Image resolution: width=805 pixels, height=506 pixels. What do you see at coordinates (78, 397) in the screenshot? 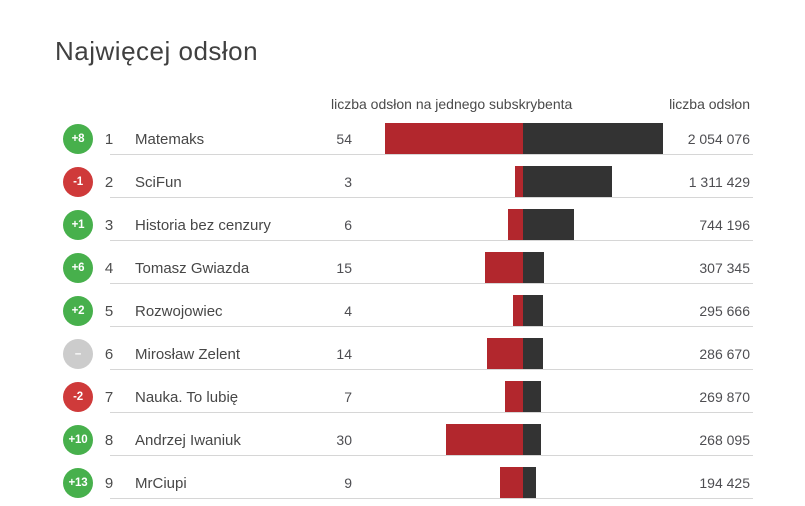
I see `rank-change-badge: -2` at bounding box center [78, 397].